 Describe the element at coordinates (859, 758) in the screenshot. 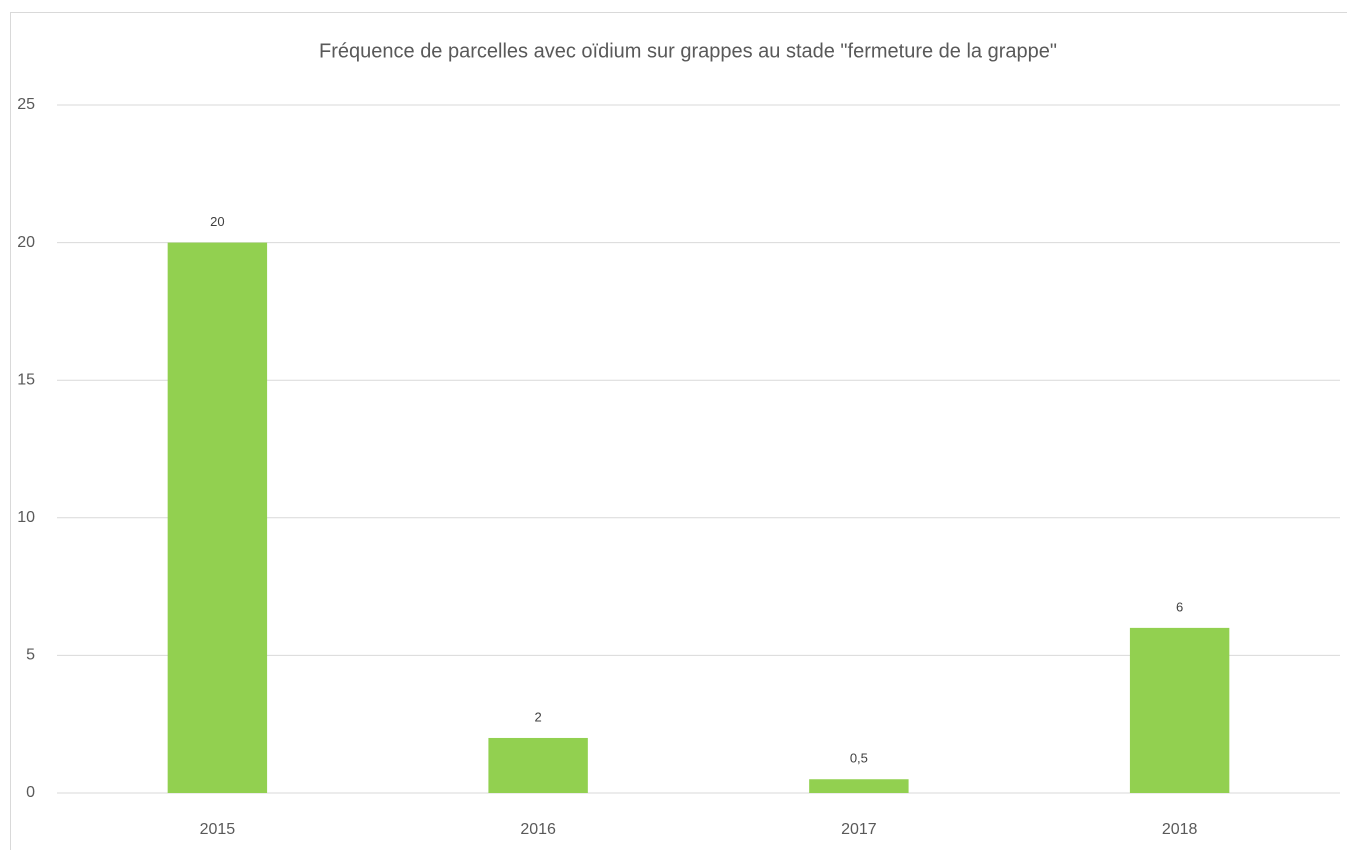

I see `data-label: 0,5` at that location.